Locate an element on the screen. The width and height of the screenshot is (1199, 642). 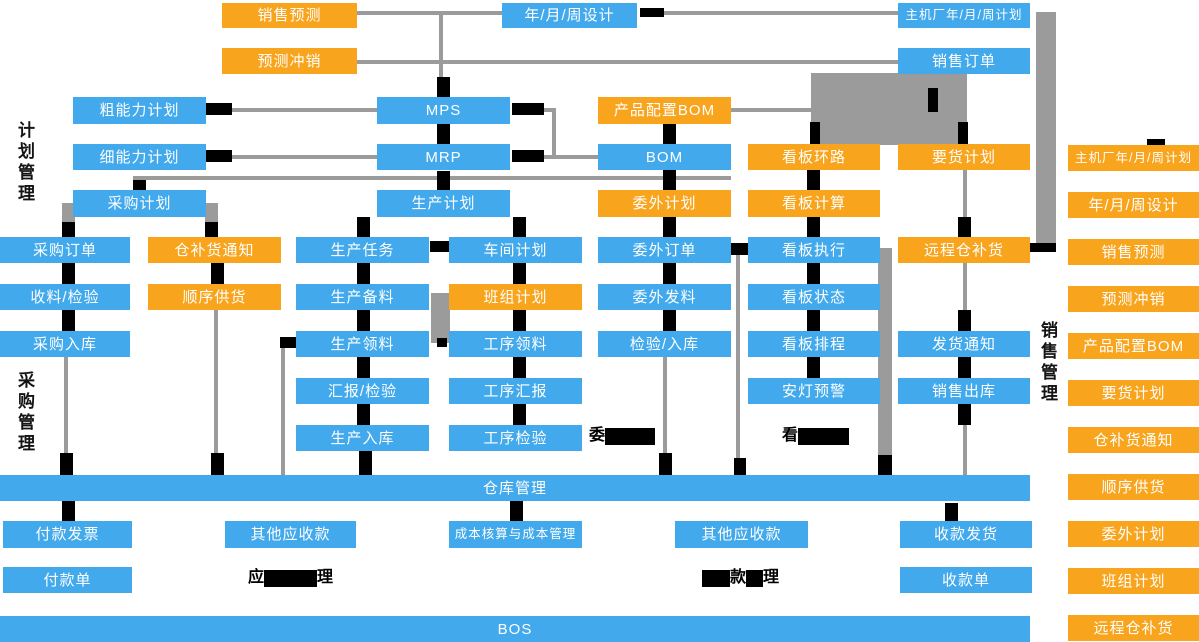
purchase-management-label: 采购管理 is located at coordinates (24, 413).